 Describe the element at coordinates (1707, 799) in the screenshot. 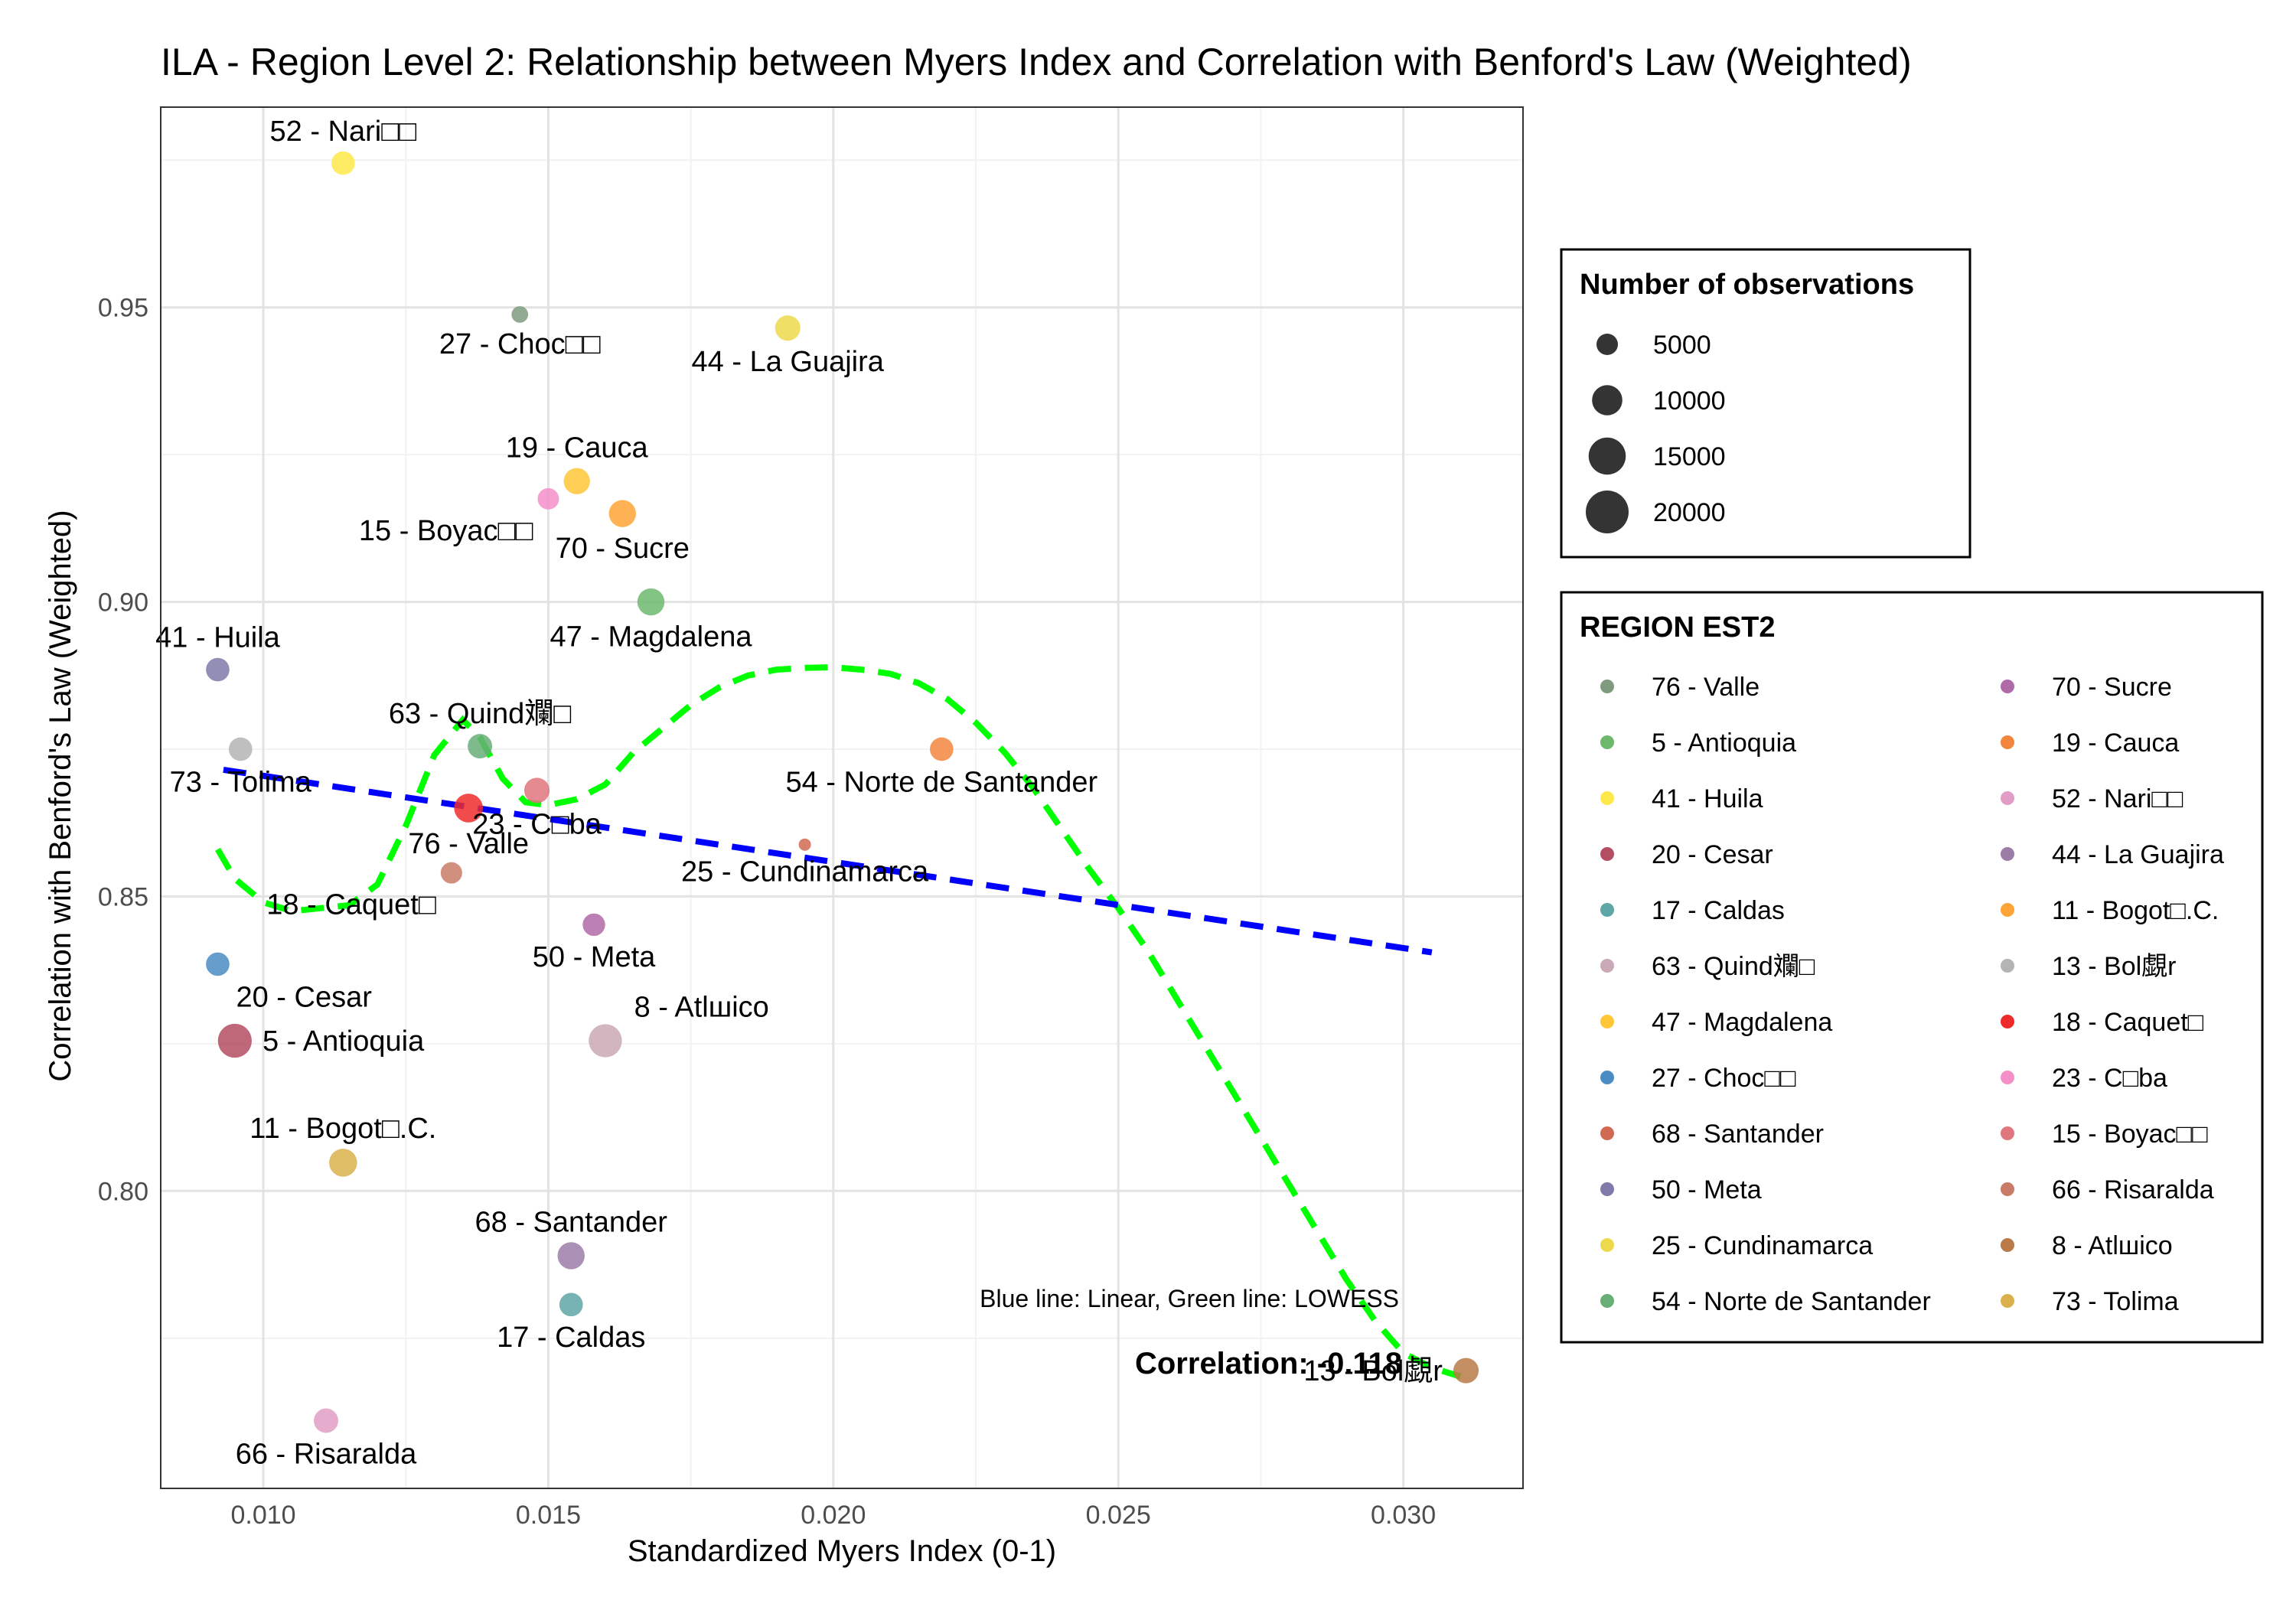

I see `color-legend-label: 41 - Huila` at that location.